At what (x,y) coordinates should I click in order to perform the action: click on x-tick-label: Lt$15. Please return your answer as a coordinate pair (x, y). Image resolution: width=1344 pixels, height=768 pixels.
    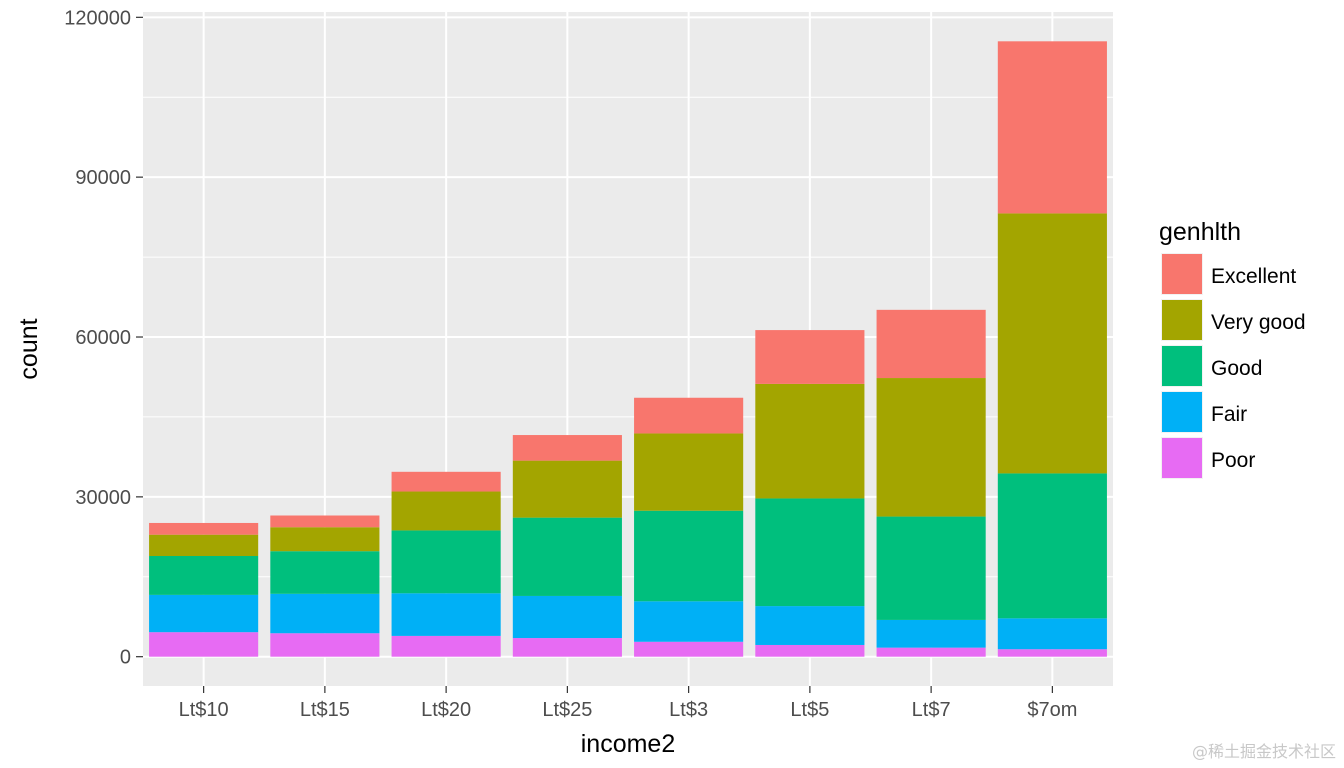
    Looking at the image, I should click on (325, 710).